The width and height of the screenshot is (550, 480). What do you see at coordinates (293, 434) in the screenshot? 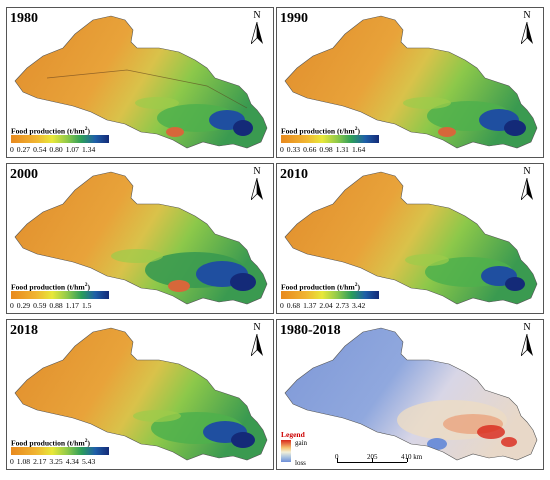
I see `legend-title: Legend` at bounding box center [293, 434].